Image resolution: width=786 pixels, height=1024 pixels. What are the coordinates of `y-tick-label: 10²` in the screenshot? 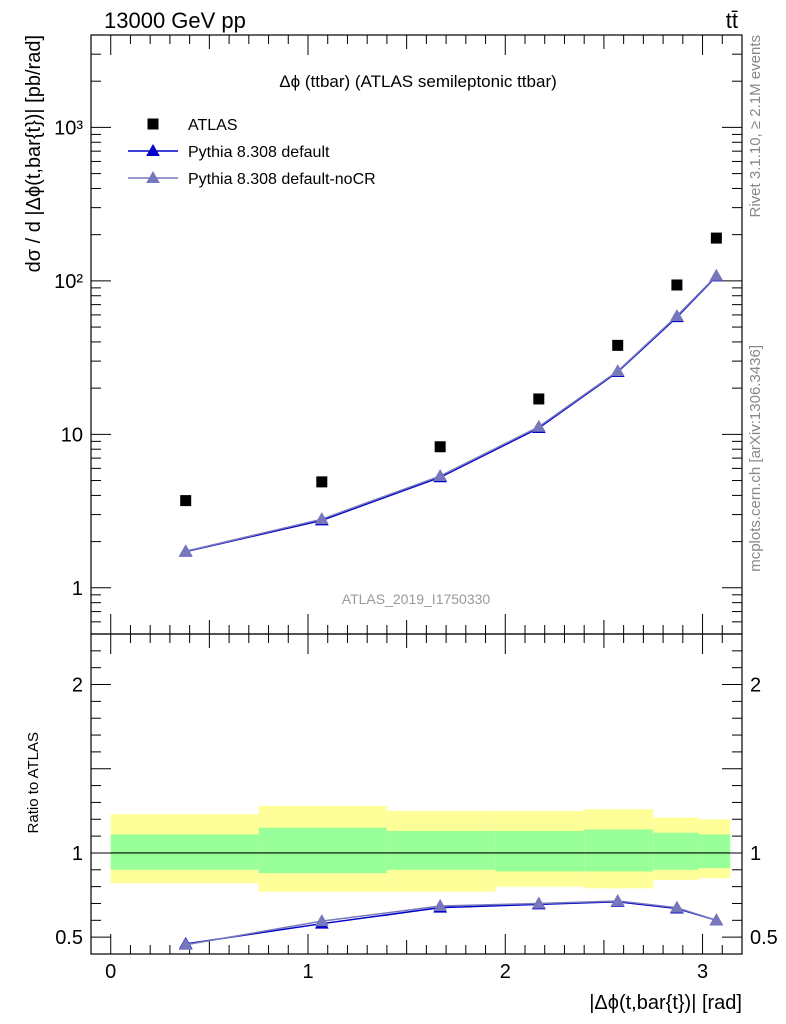 It's located at (68, 282).